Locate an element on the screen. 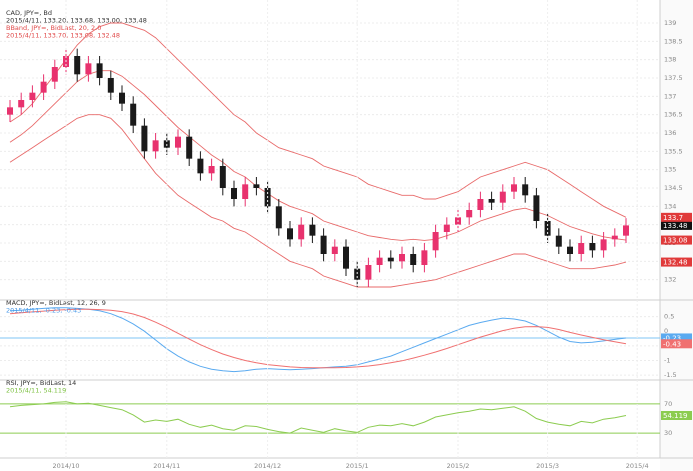 The width and height of the screenshot is (693, 471). x-tick-label: 2015/1 is located at coordinates (357, 466).